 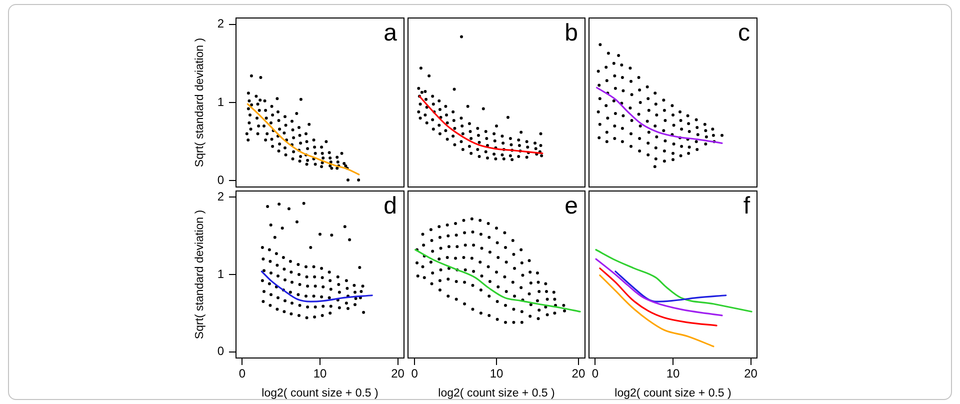 What do you see at coordinates (390, 206) in the screenshot?
I see `annotation: d` at bounding box center [390, 206].